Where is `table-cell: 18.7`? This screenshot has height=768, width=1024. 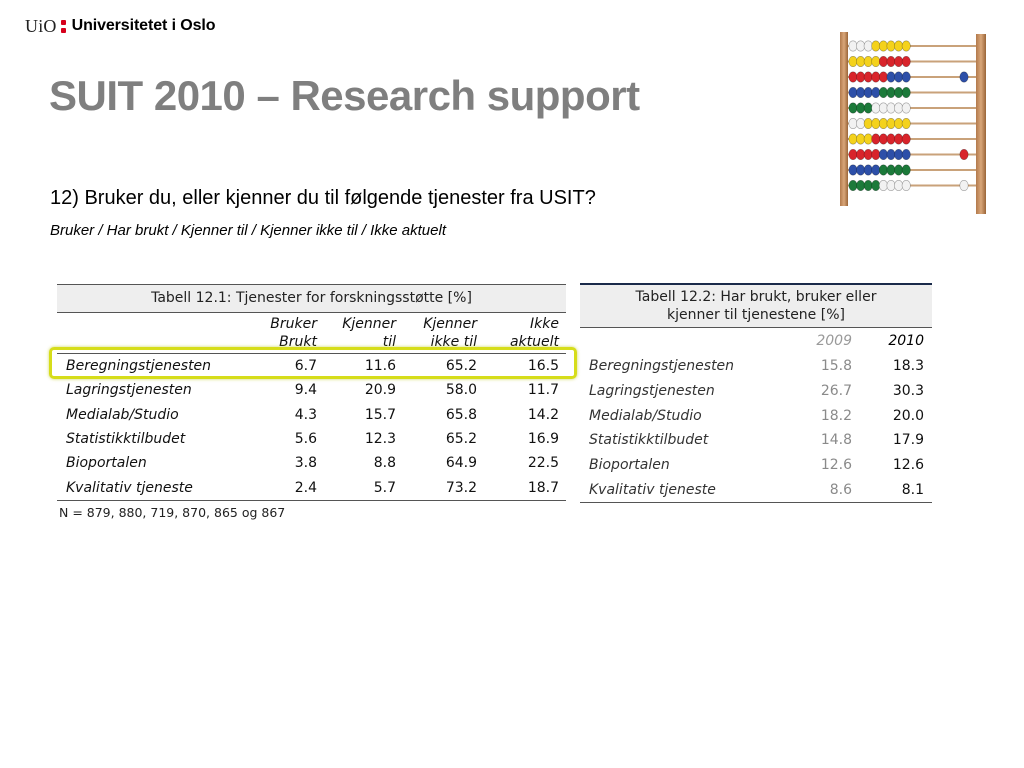 table-cell: 18.7 is located at coordinates (543, 487).